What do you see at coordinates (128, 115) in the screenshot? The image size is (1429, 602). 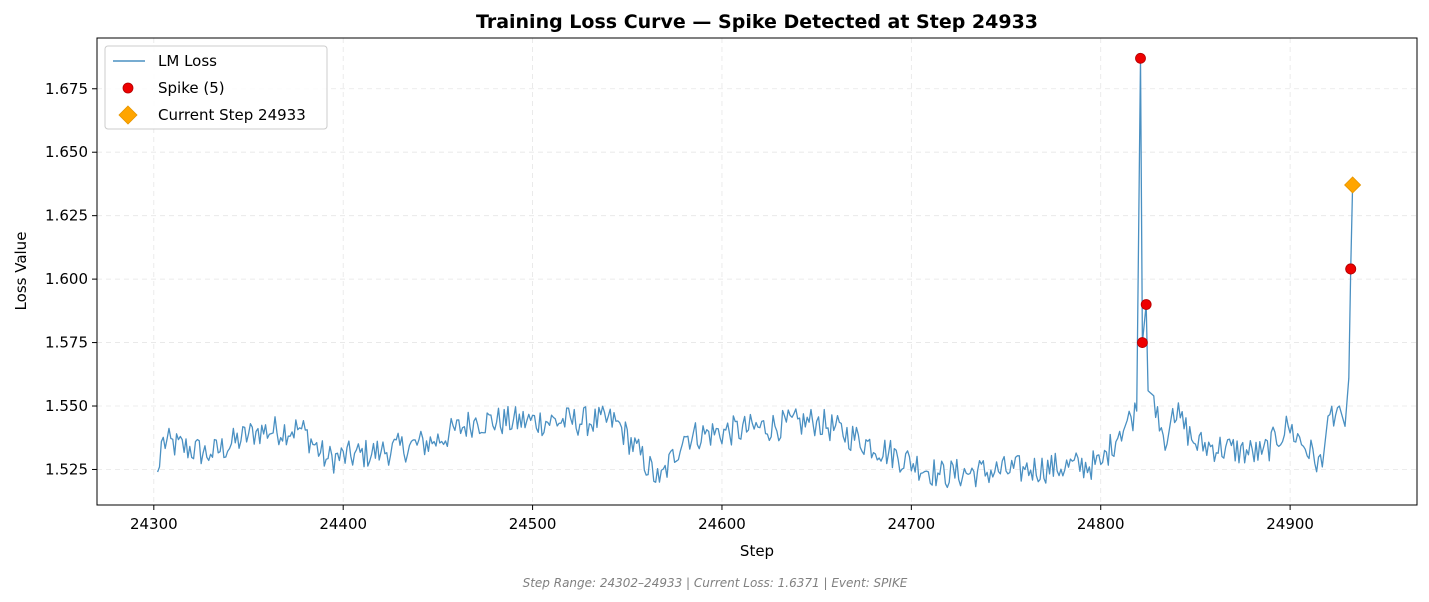 I see `legend-diamond-swatch` at bounding box center [128, 115].